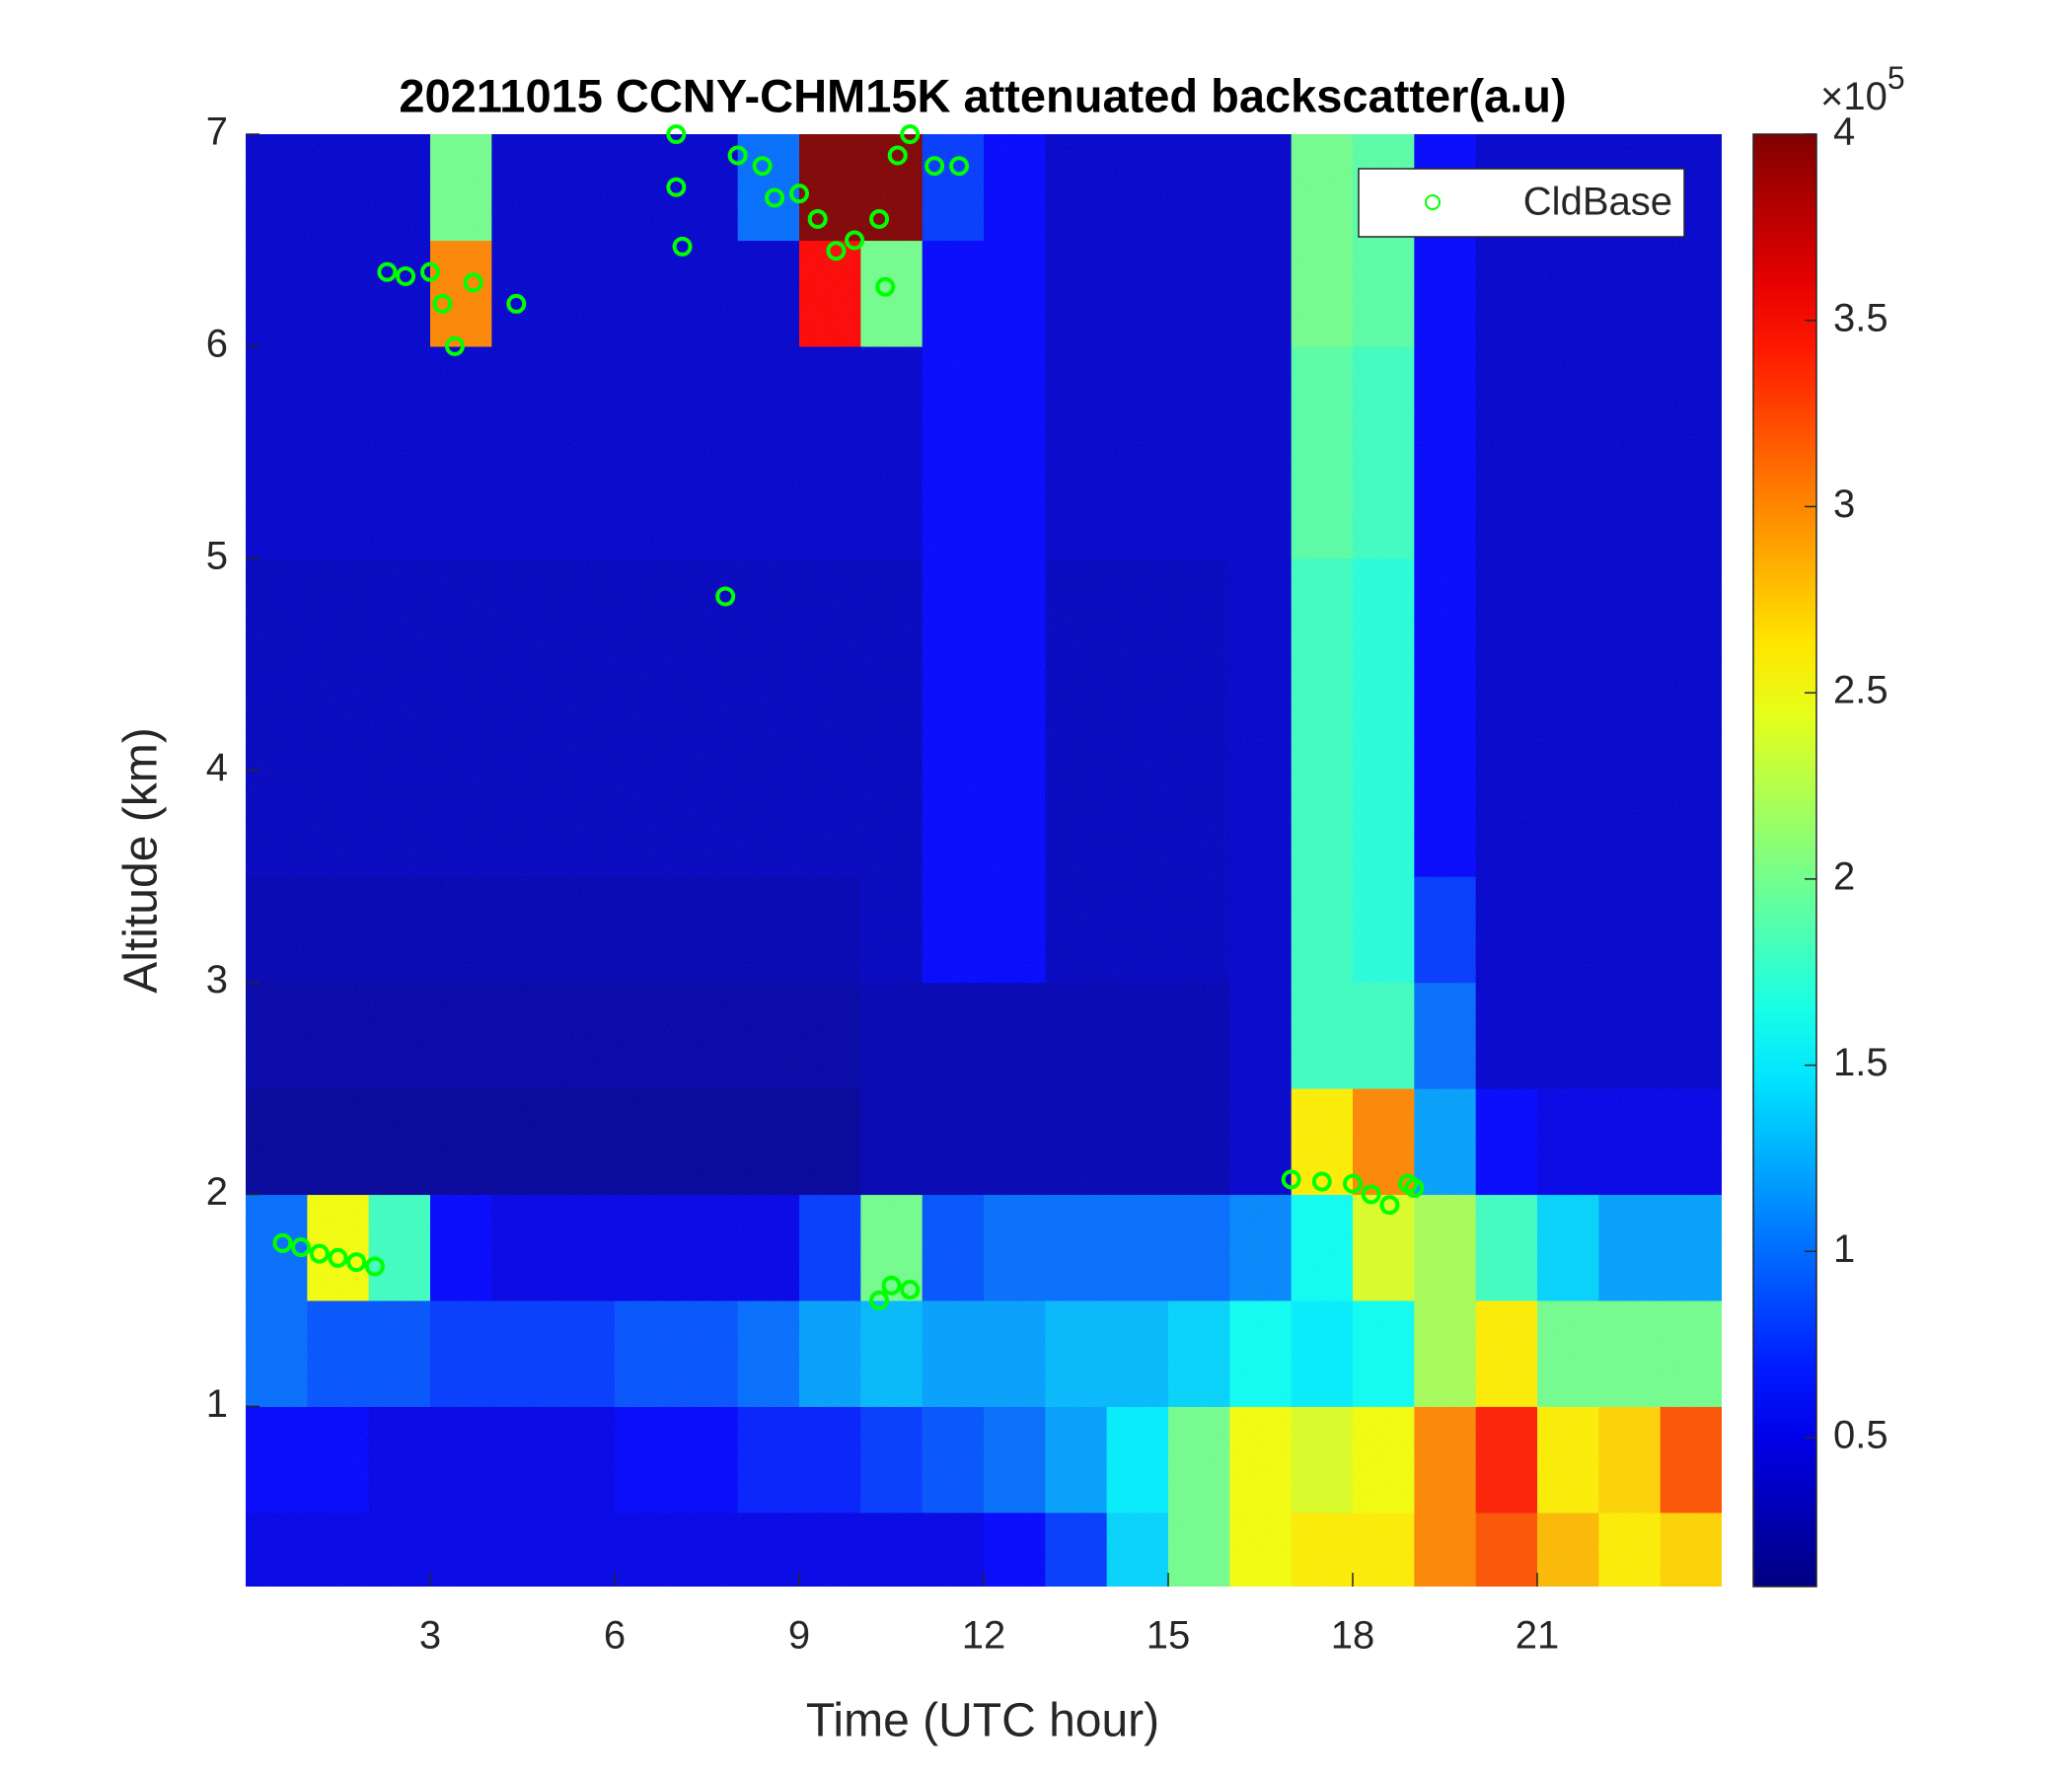  I want to click on colorbar-tick-label: 4, so click(1844, 132).